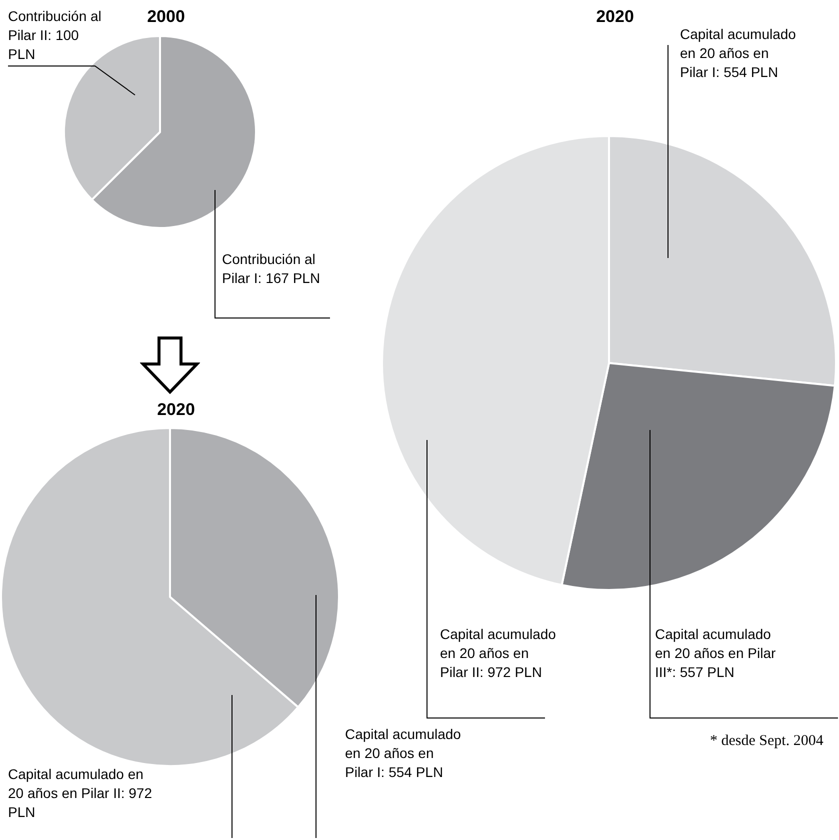 This screenshot has width=839, height=840. Describe the element at coordinates (767, 741) in the screenshot. I see `text: * desde Sept. 2004` at that location.